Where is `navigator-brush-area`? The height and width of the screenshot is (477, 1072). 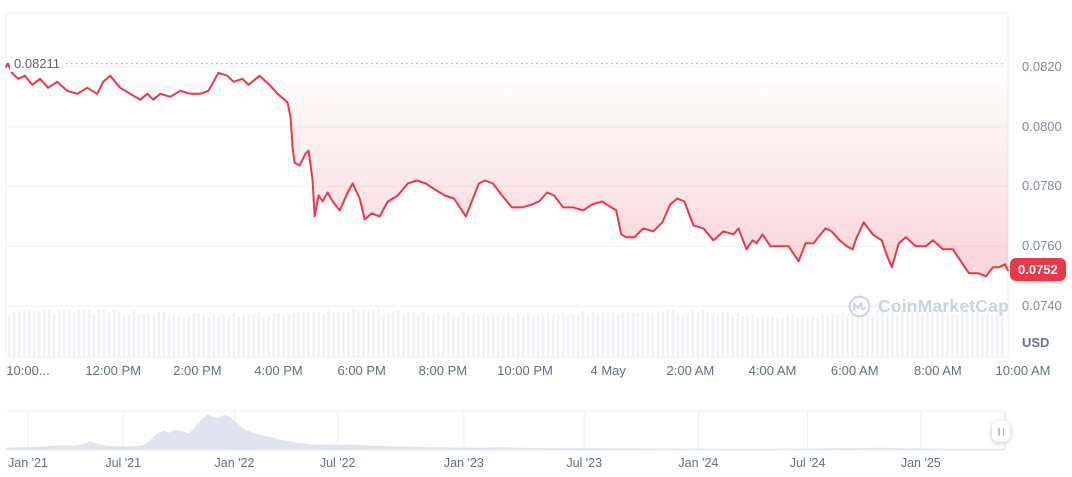 navigator-brush-area is located at coordinates (505, 430).